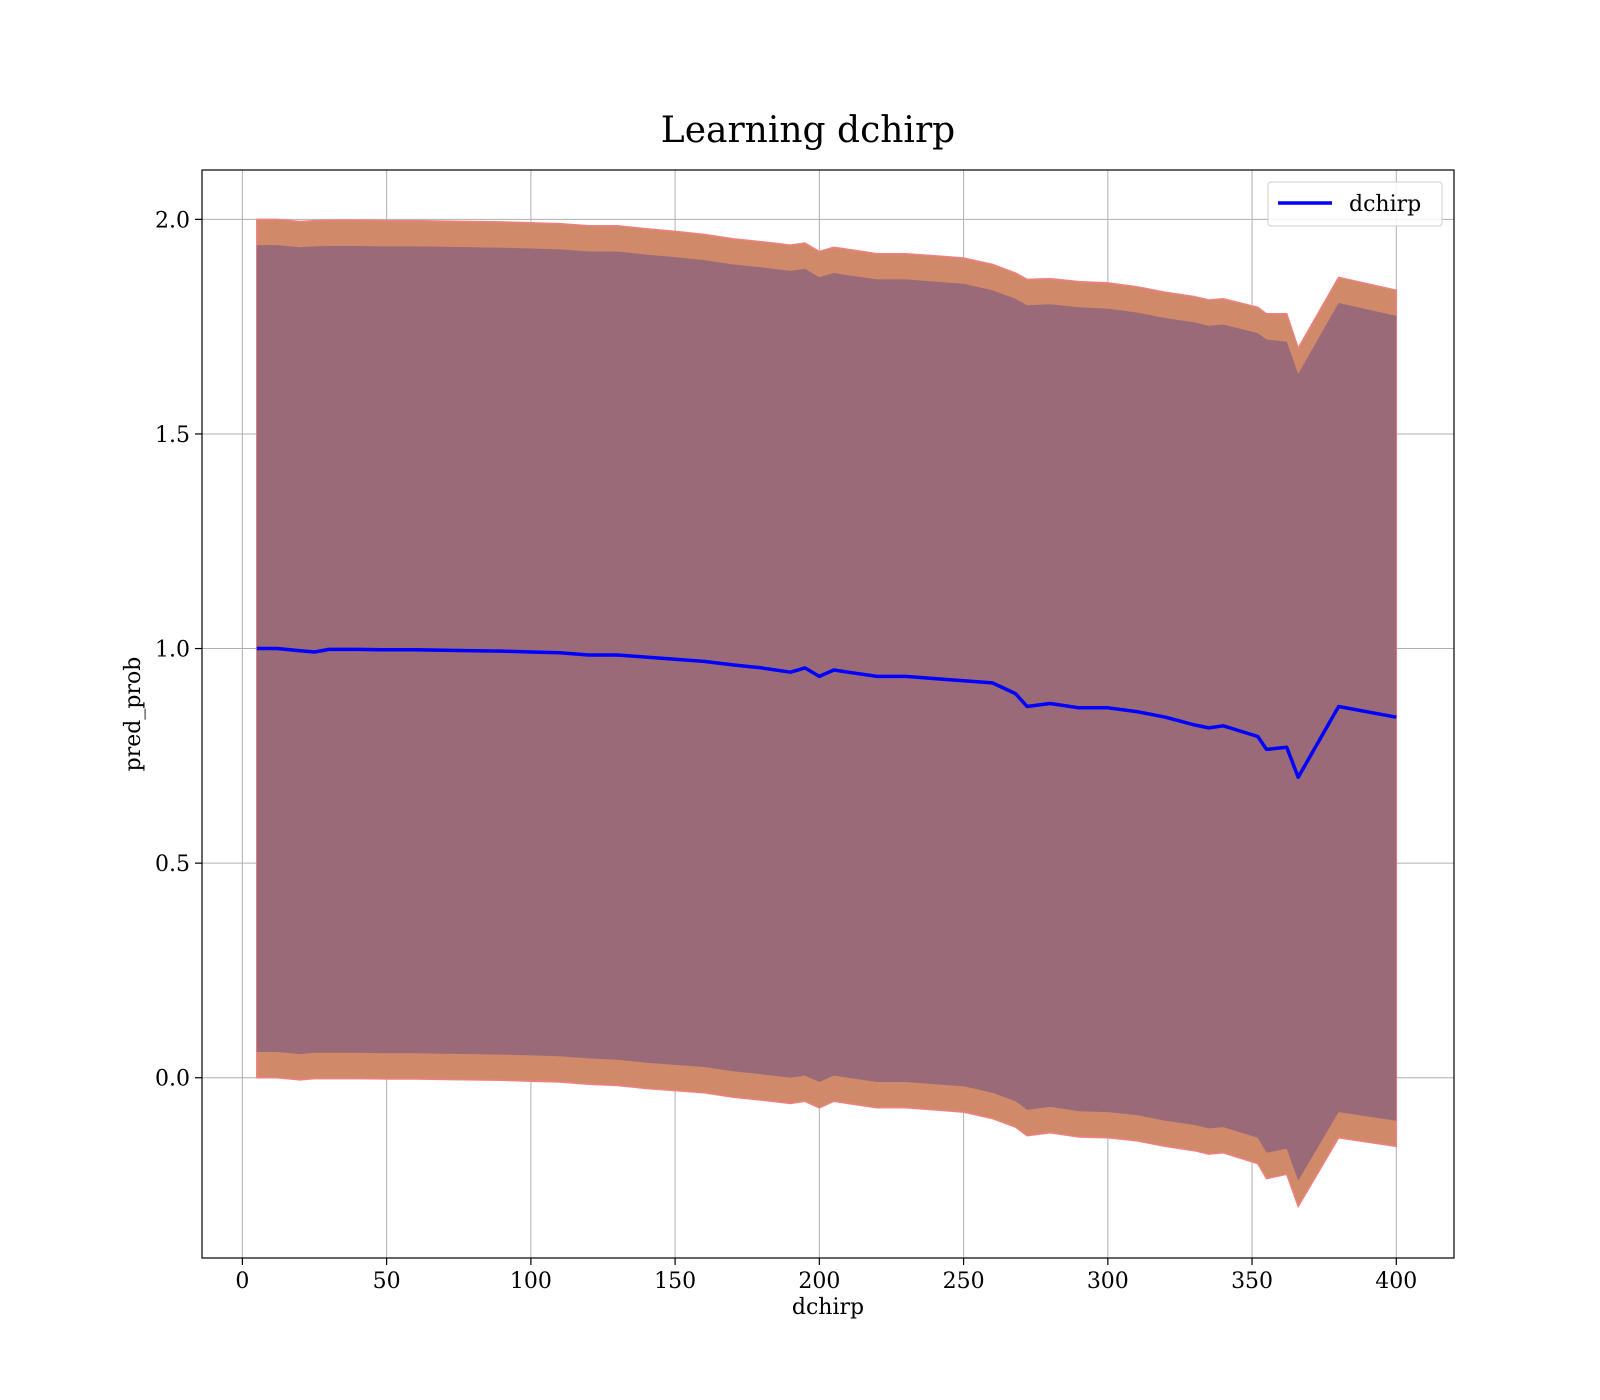 The image size is (1600, 1400). What do you see at coordinates (828, 1307) in the screenshot?
I see `x-axis-label: dchirp` at bounding box center [828, 1307].